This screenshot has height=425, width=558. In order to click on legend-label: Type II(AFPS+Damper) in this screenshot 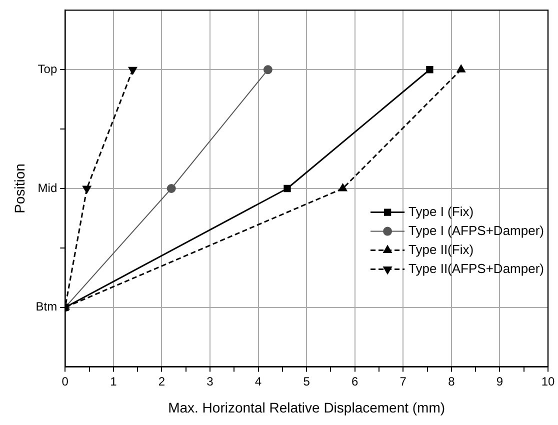, I will do `click(476, 268)`.